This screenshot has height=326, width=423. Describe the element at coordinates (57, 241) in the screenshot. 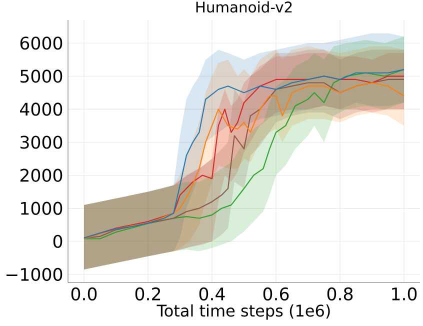

I see `y-tick-label: 0` at that location.